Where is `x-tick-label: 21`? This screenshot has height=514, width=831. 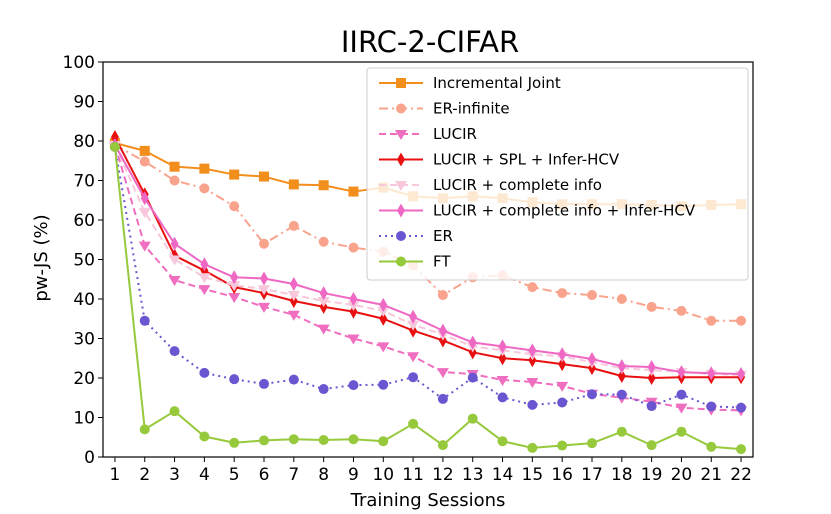 x-tick-label: 21 is located at coordinates (711, 475).